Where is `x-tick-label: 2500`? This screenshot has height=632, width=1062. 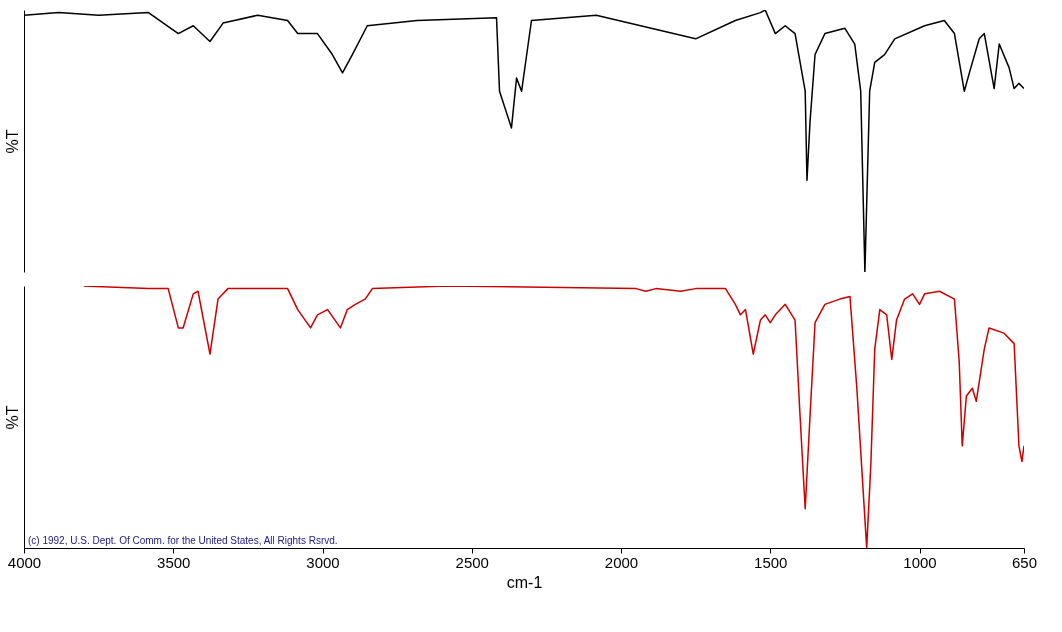 x-tick-label: 2500 is located at coordinates (472, 562).